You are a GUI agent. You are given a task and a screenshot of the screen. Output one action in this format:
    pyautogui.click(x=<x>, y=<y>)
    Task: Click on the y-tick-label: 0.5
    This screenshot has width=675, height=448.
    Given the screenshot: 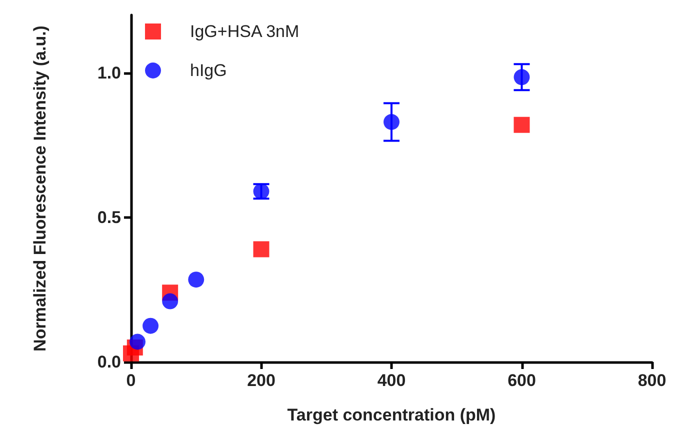 What is the action you would take?
    pyautogui.click(x=109, y=217)
    